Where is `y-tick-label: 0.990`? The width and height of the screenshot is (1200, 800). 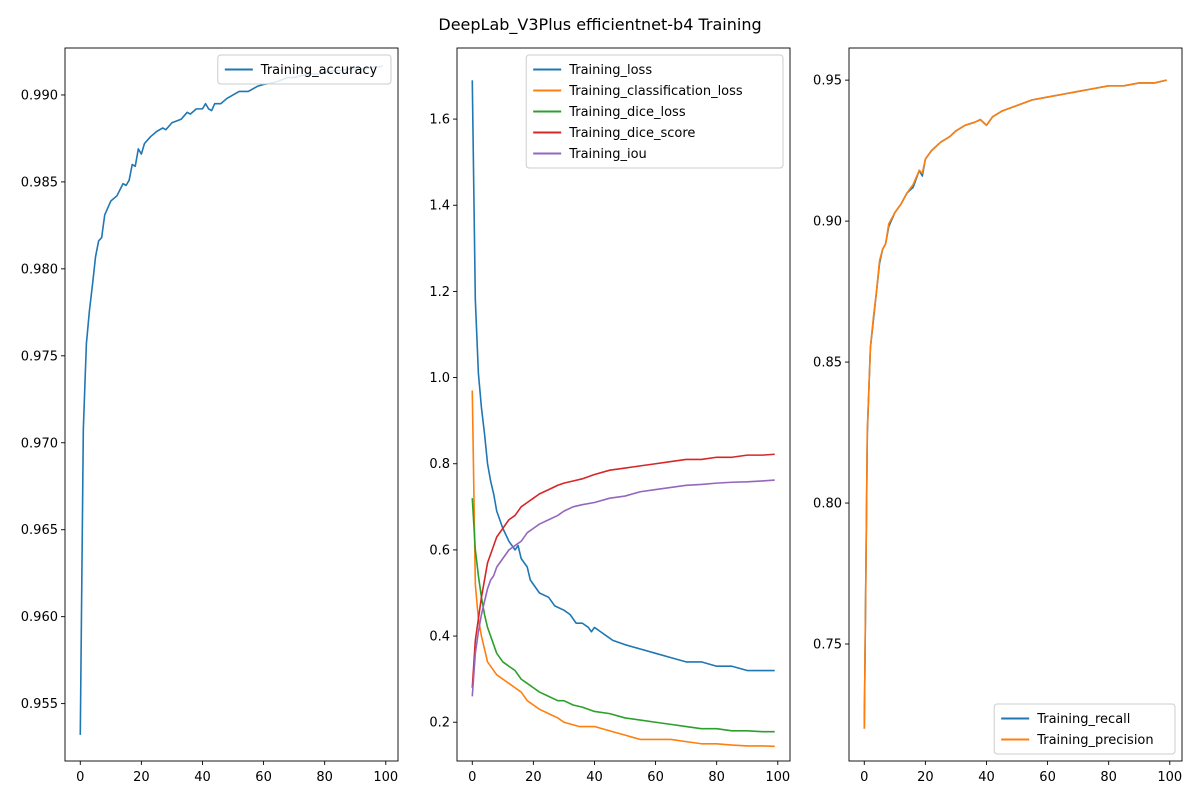
y-tick-label: 0.990 is located at coordinates (39, 95).